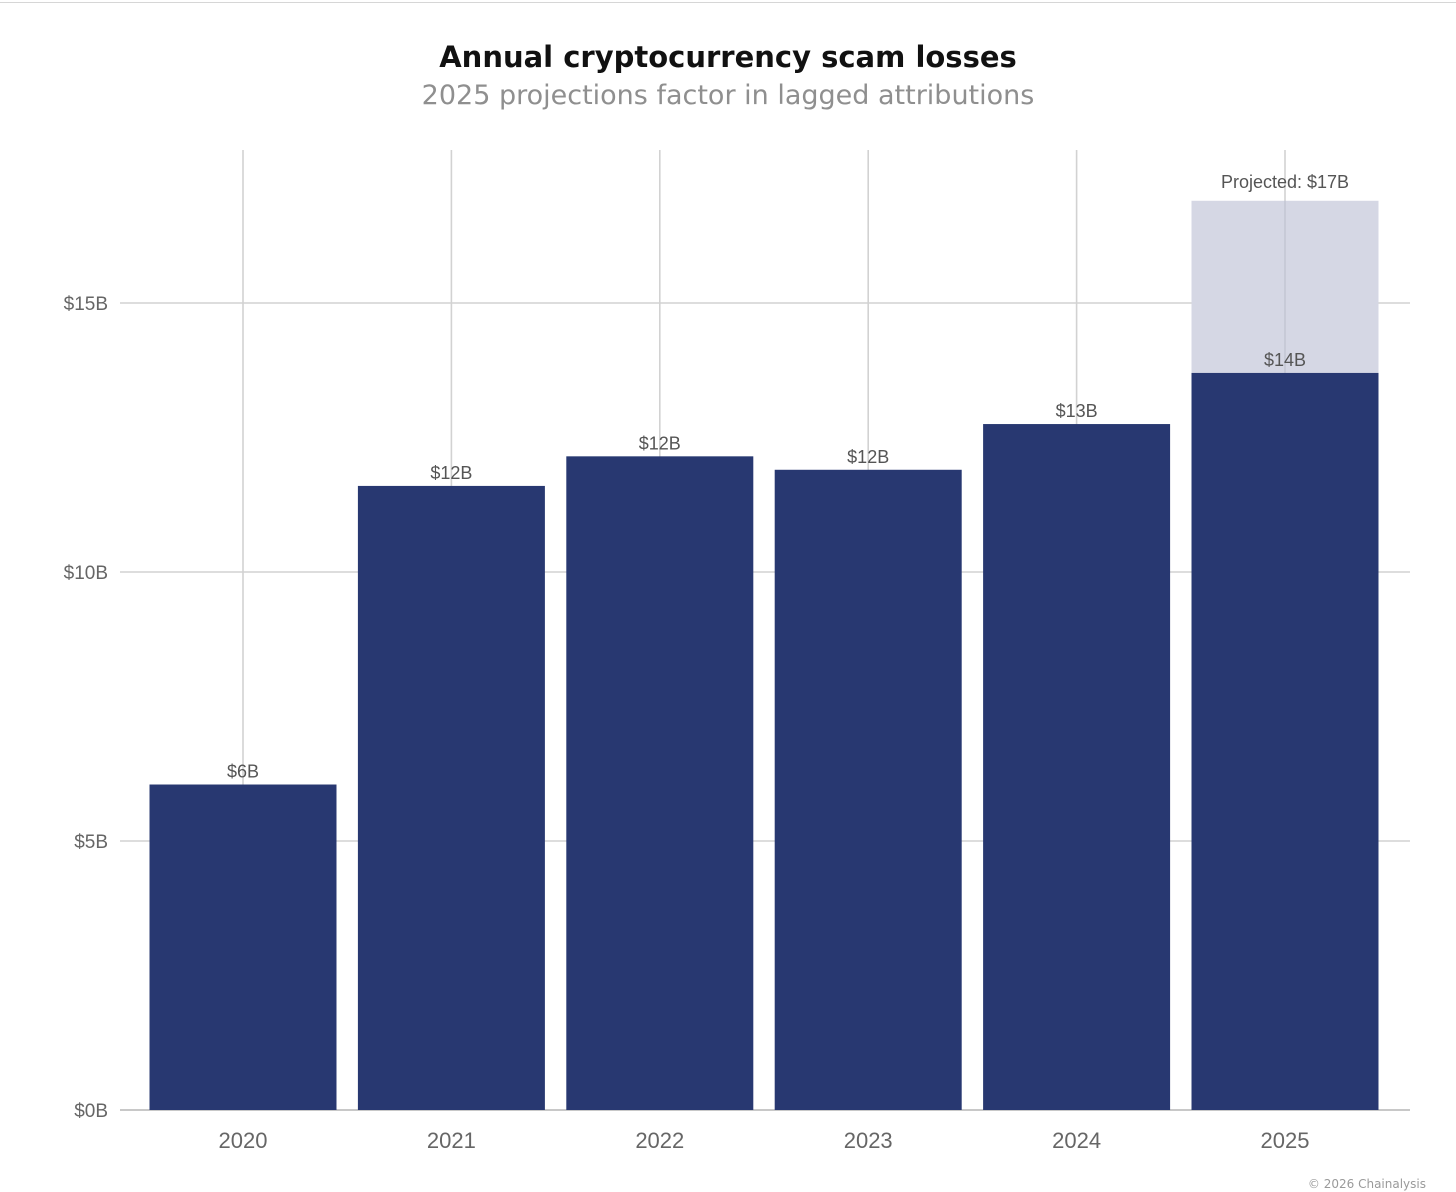  Describe the element at coordinates (1077, 767) in the screenshot. I see `bar-2024` at that location.